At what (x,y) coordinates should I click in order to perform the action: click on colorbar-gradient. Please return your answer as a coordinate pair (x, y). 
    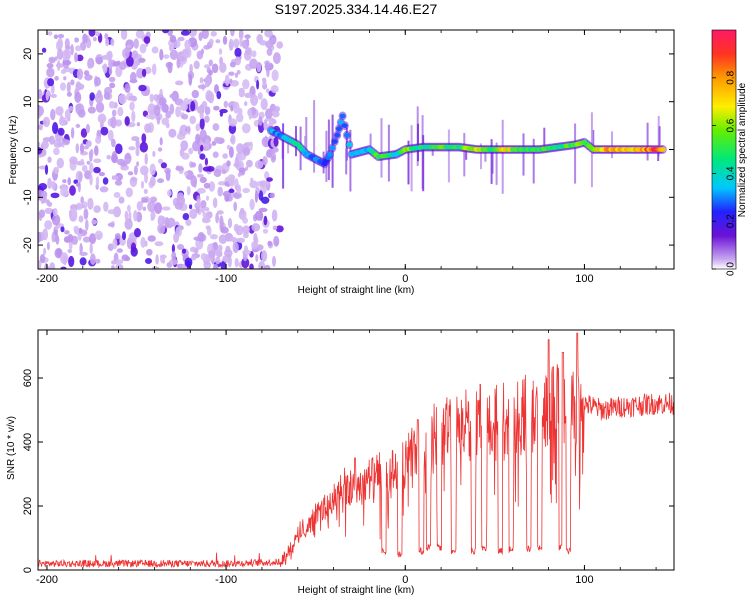
    Looking at the image, I should click on (724, 149).